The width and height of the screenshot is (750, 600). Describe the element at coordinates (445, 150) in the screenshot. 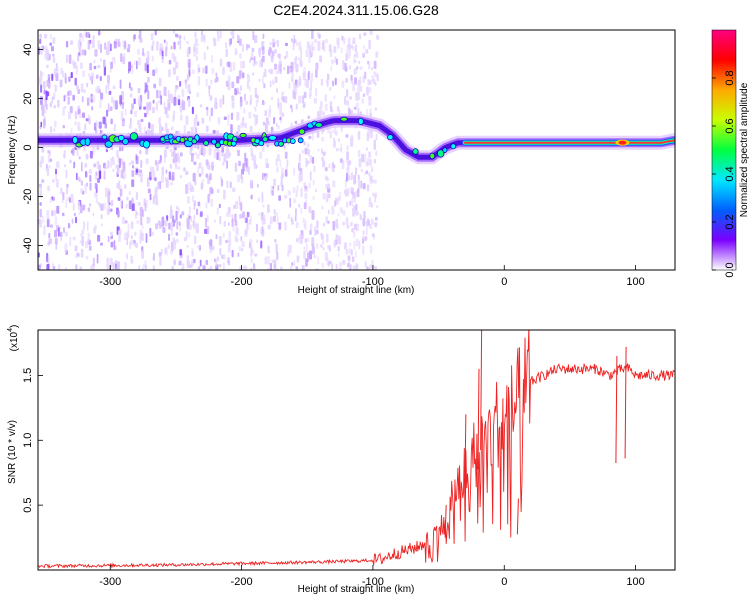

I see `ridge-blob` at that location.